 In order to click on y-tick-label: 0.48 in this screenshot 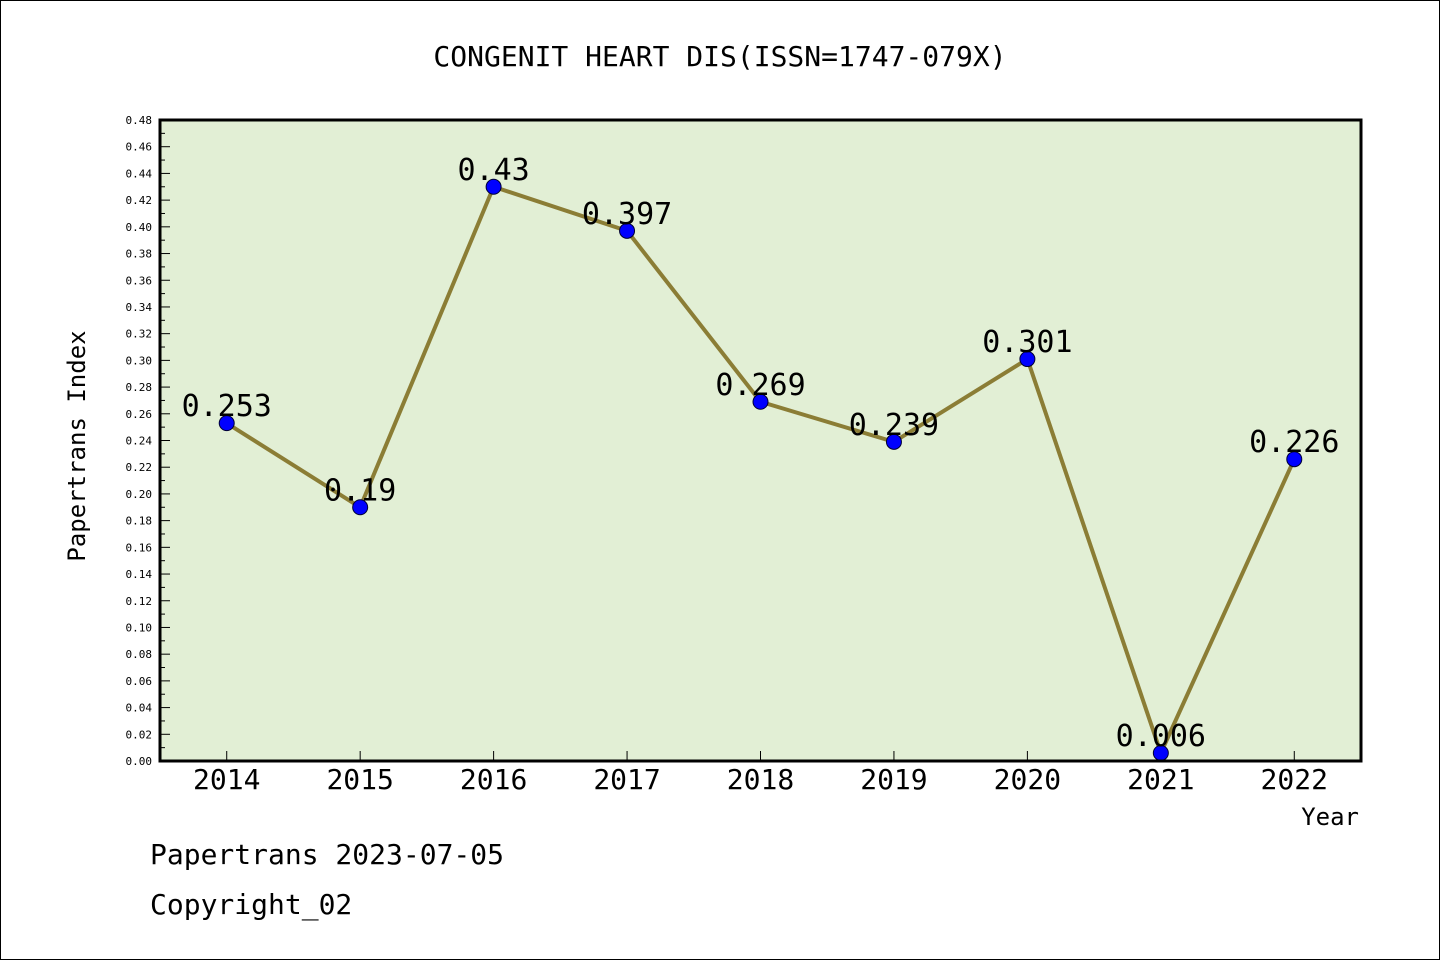, I will do `click(139, 120)`.